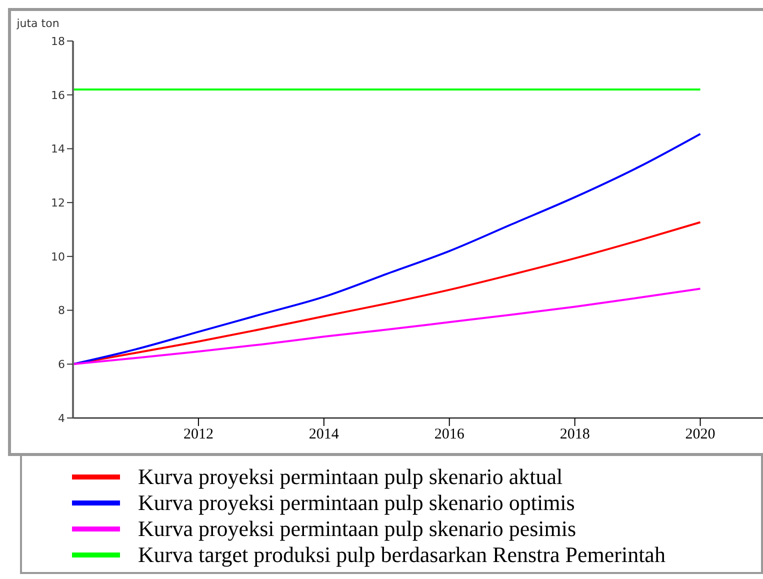 The image size is (763, 579). I want to click on y-tick-label: 6, so click(61, 365).